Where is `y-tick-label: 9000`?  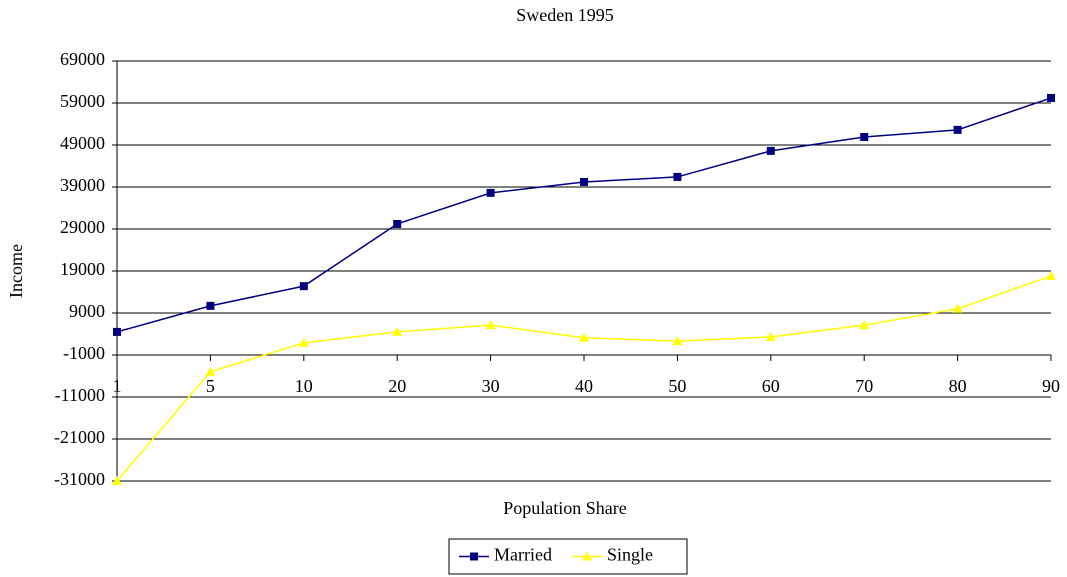
y-tick-label: 9000 is located at coordinates (87, 311).